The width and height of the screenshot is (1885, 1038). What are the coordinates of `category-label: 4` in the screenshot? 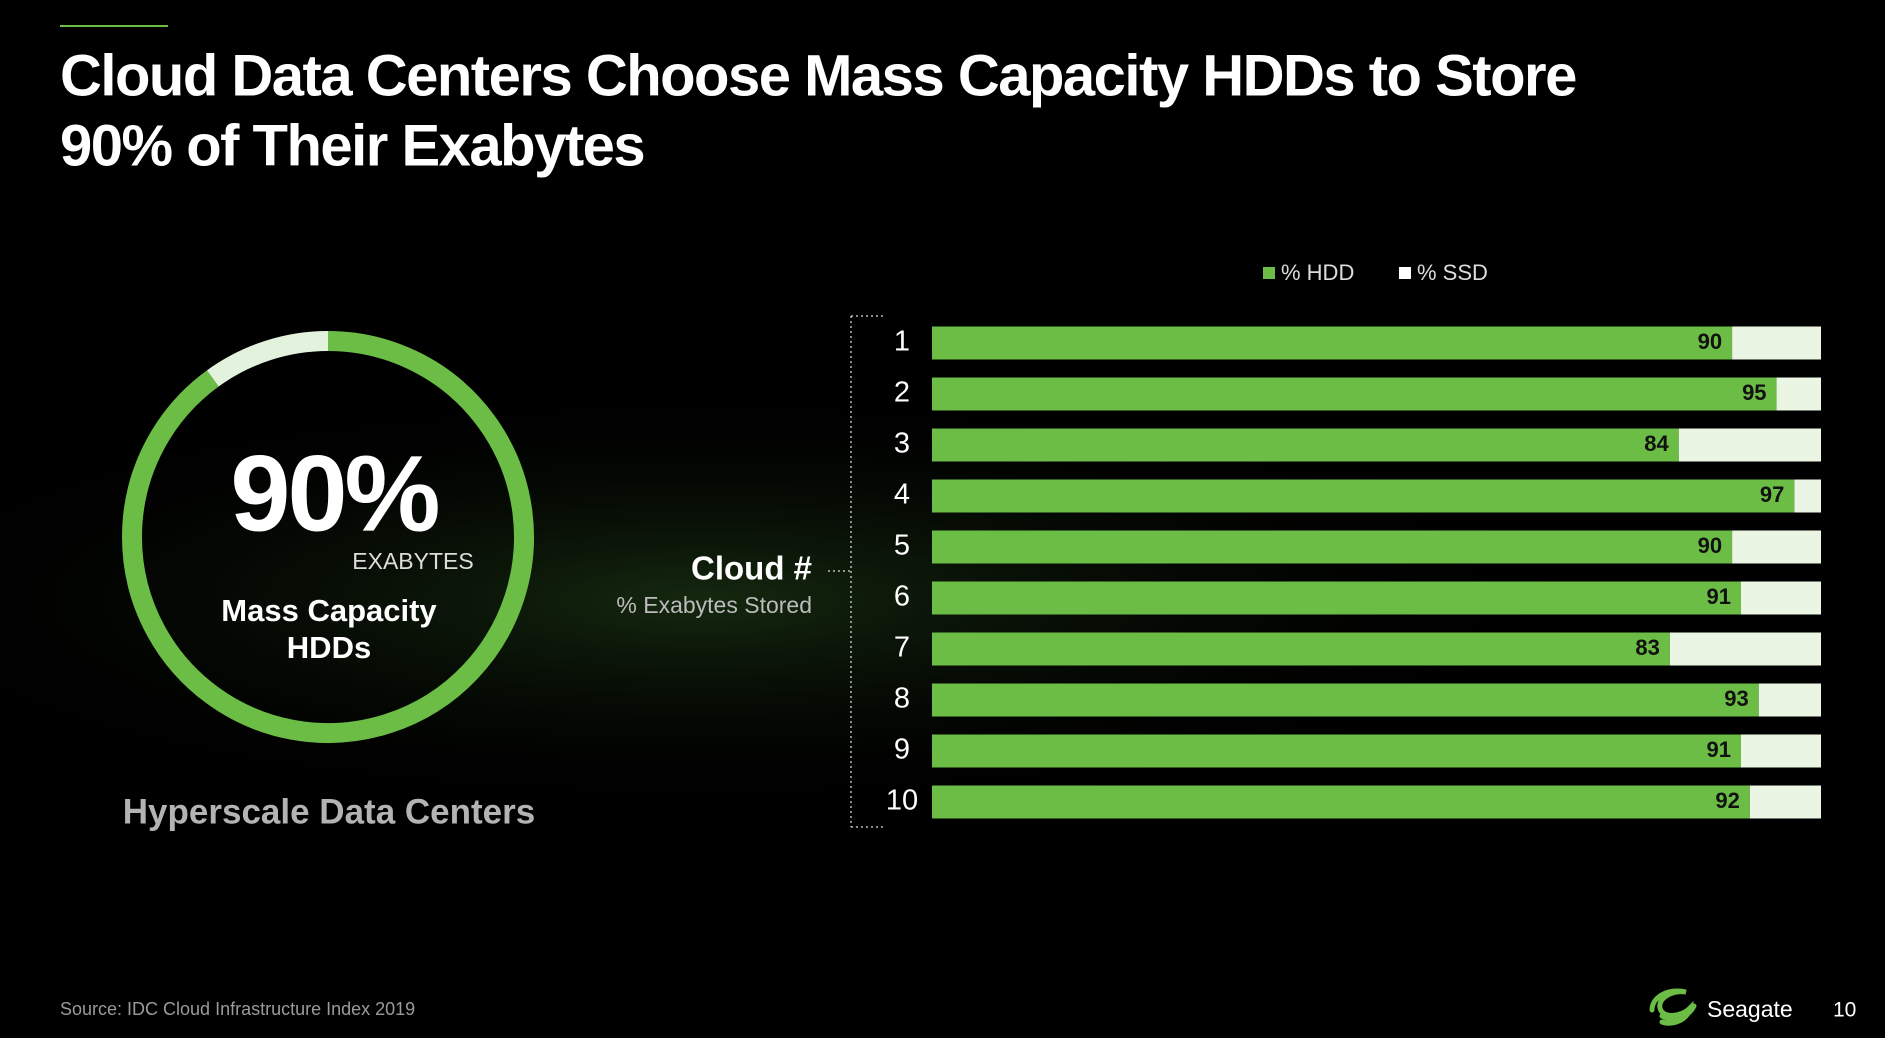 It's located at (902, 495).